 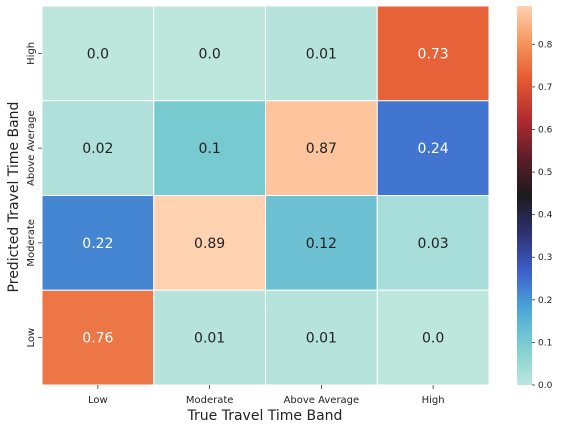 What do you see at coordinates (98, 400) in the screenshot?
I see `x-tick-label: Low` at bounding box center [98, 400].